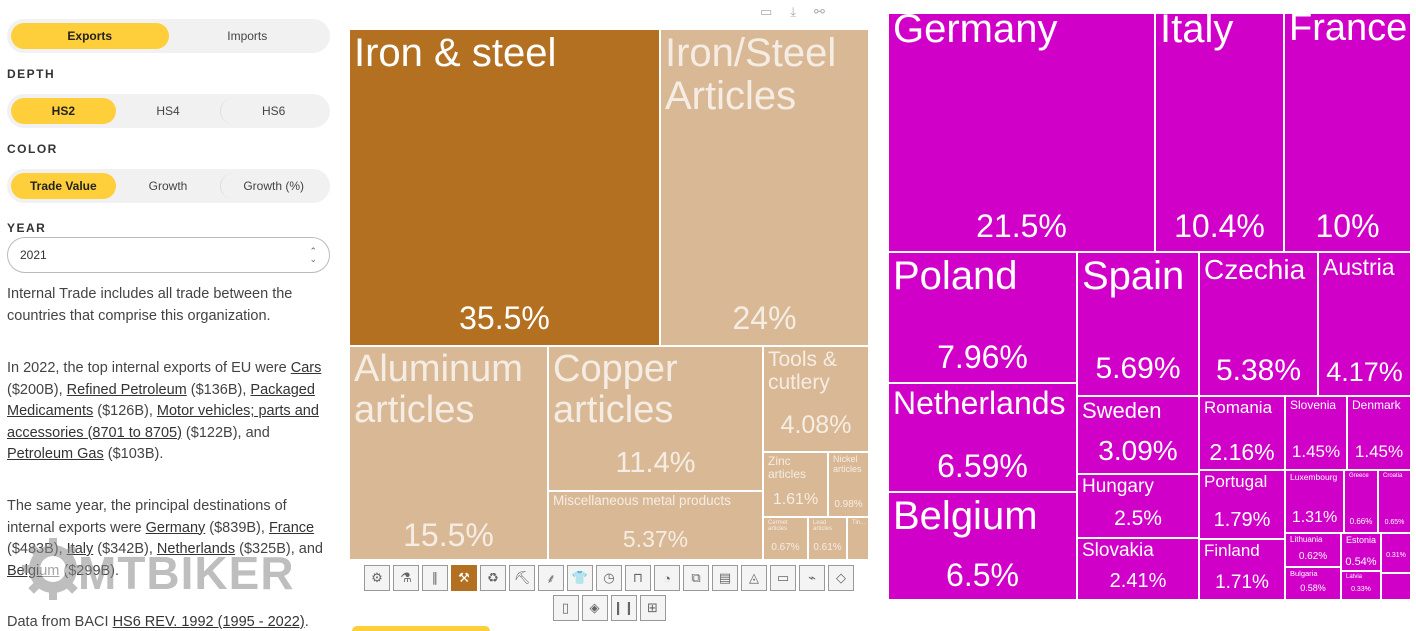 This screenshot has height=631, width=1416. Describe the element at coordinates (1316, 433) in the screenshot. I see `treemap-cell-slovenia: Slovenia 1.45%` at that location.